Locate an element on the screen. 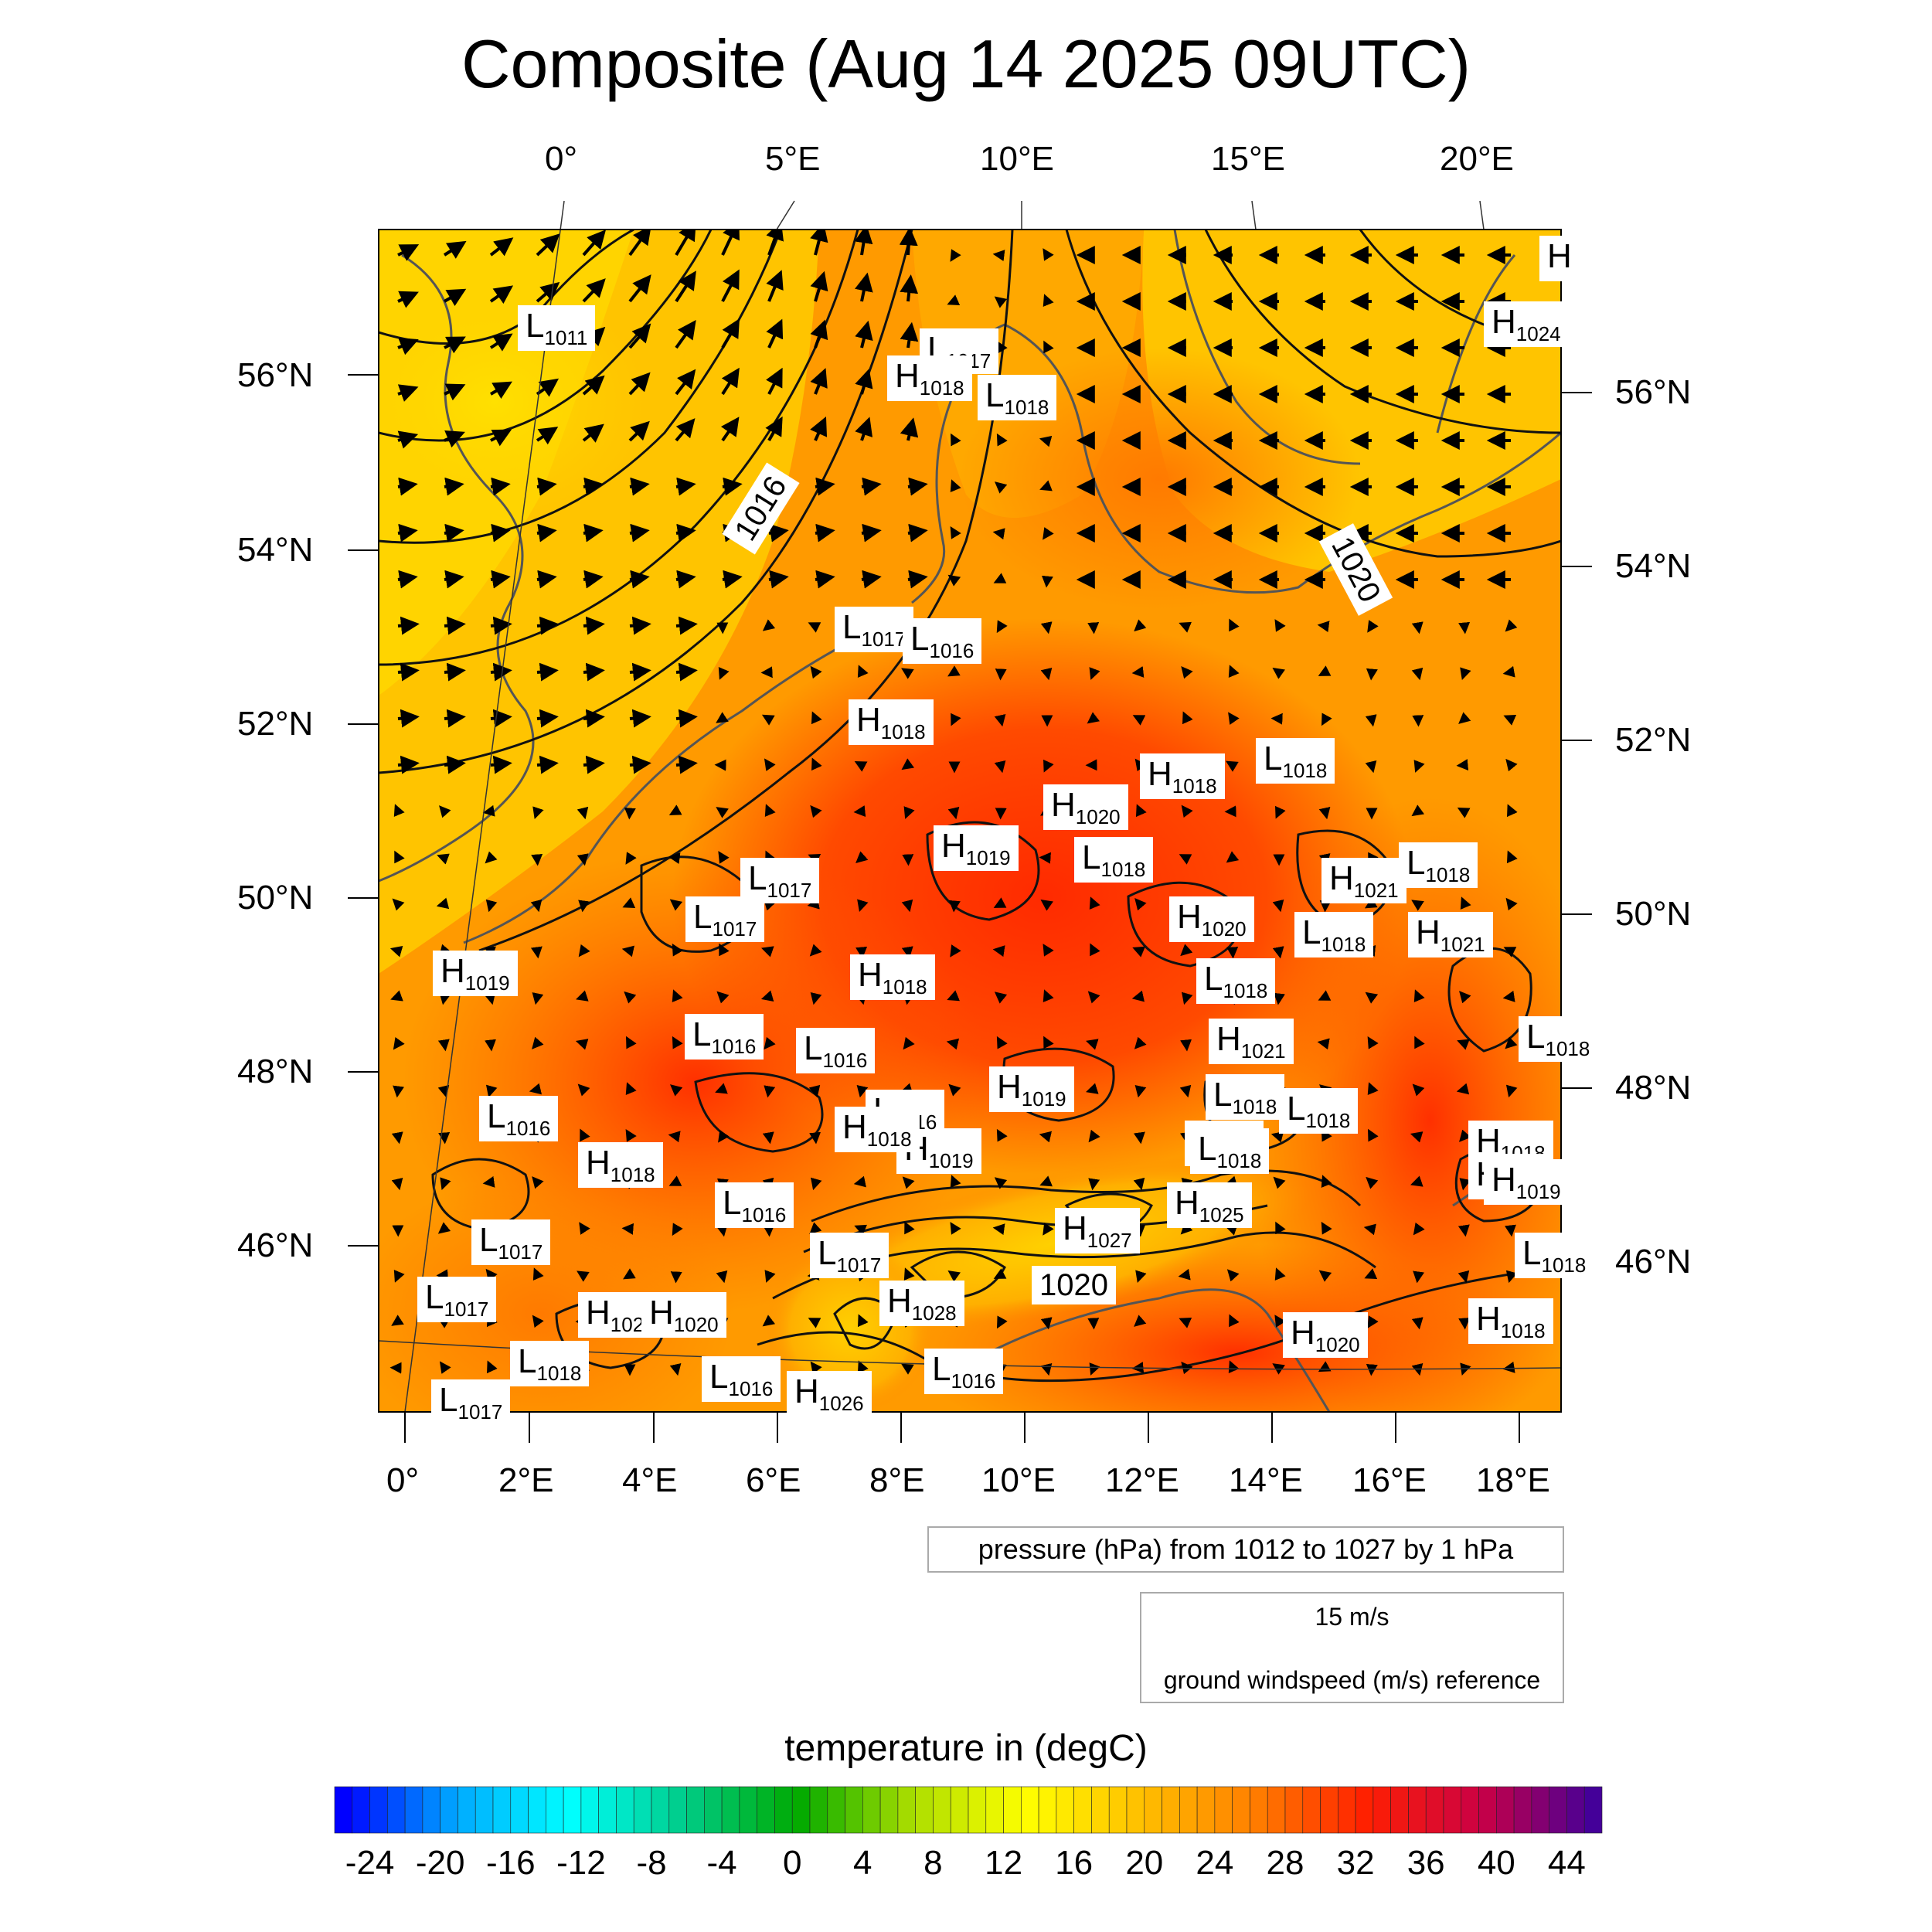 Image resolution: width=1932 pixels, height=1932 pixels. pressure-center-value: 1021 is located at coordinates (1376, 891).